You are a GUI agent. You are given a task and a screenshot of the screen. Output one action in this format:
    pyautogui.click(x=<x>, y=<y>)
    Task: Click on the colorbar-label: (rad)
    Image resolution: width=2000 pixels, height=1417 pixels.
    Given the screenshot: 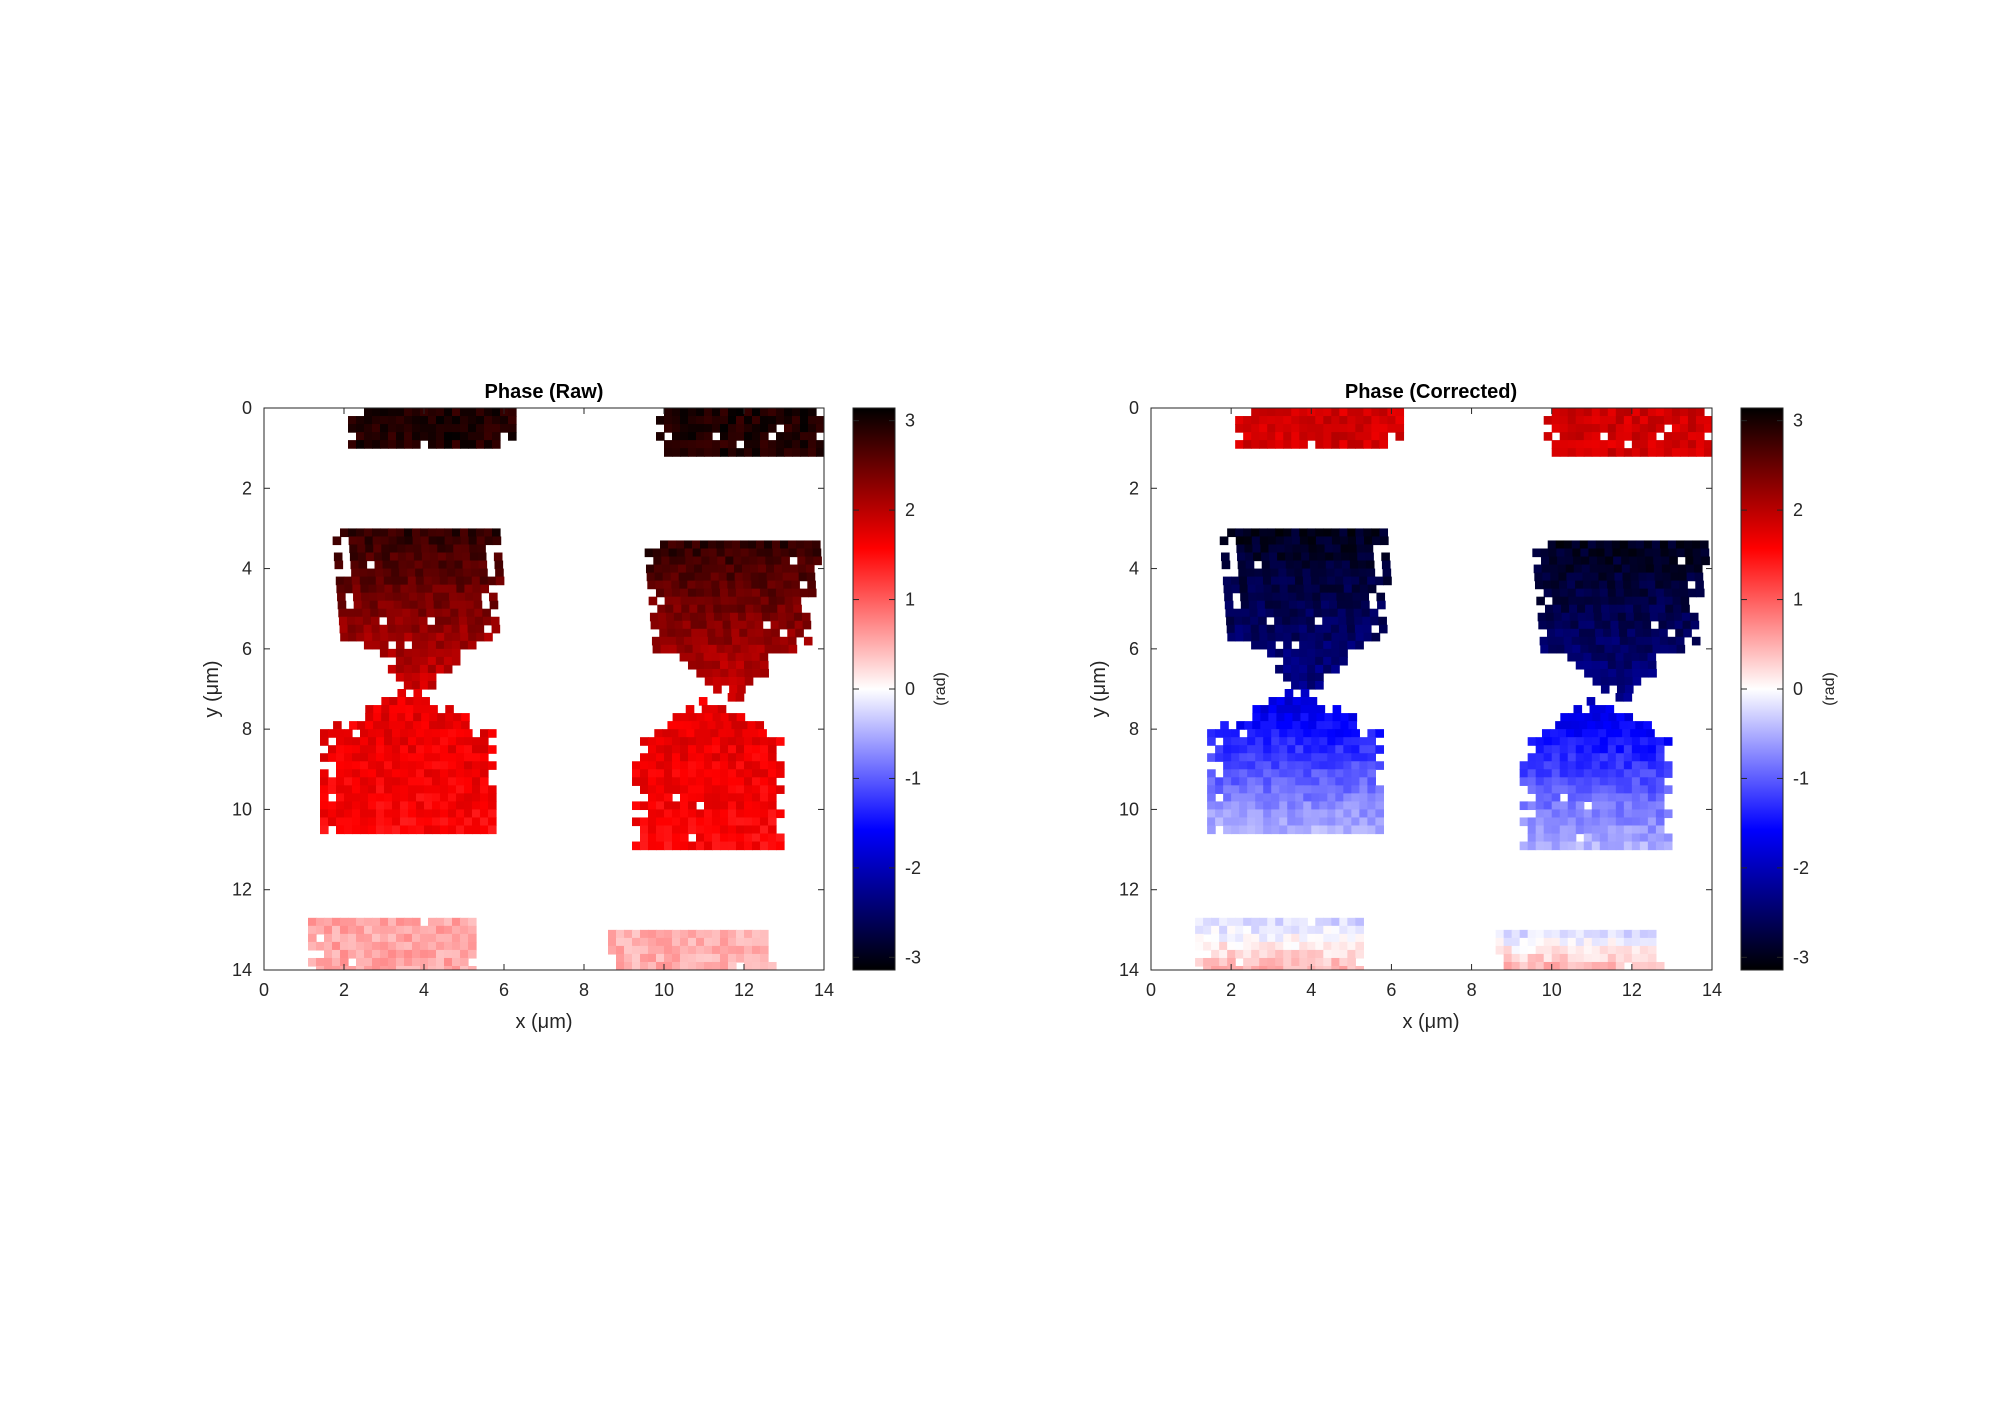 What is the action you would take?
    pyautogui.click(x=940, y=689)
    